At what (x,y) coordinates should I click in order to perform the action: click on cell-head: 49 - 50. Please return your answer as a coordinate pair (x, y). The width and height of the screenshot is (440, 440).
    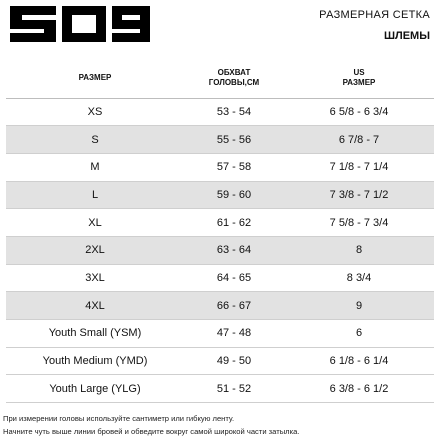
    Looking at the image, I should click on (234, 361).